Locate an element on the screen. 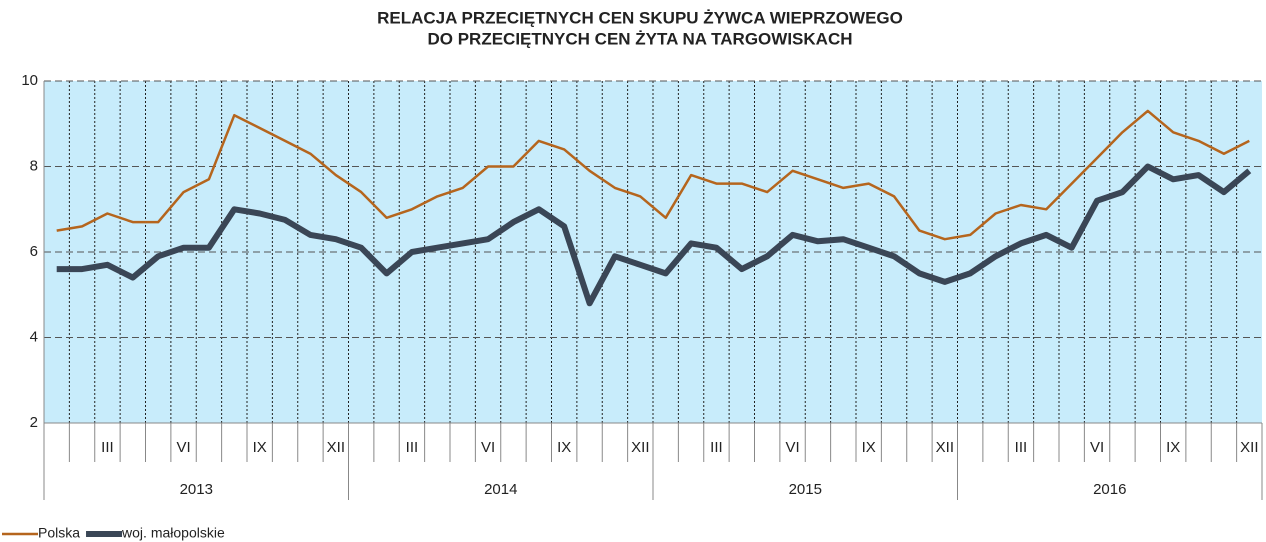 The width and height of the screenshot is (1266, 542). y-tick-label: 10 is located at coordinates (29, 80).